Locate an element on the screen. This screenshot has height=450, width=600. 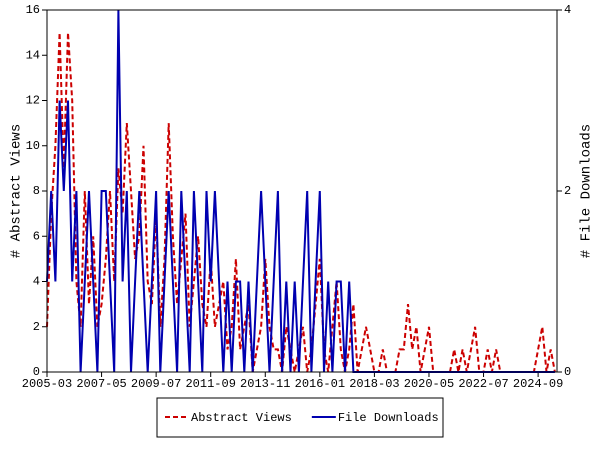
y-tick-label: 4 is located at coordinates (36, 282).